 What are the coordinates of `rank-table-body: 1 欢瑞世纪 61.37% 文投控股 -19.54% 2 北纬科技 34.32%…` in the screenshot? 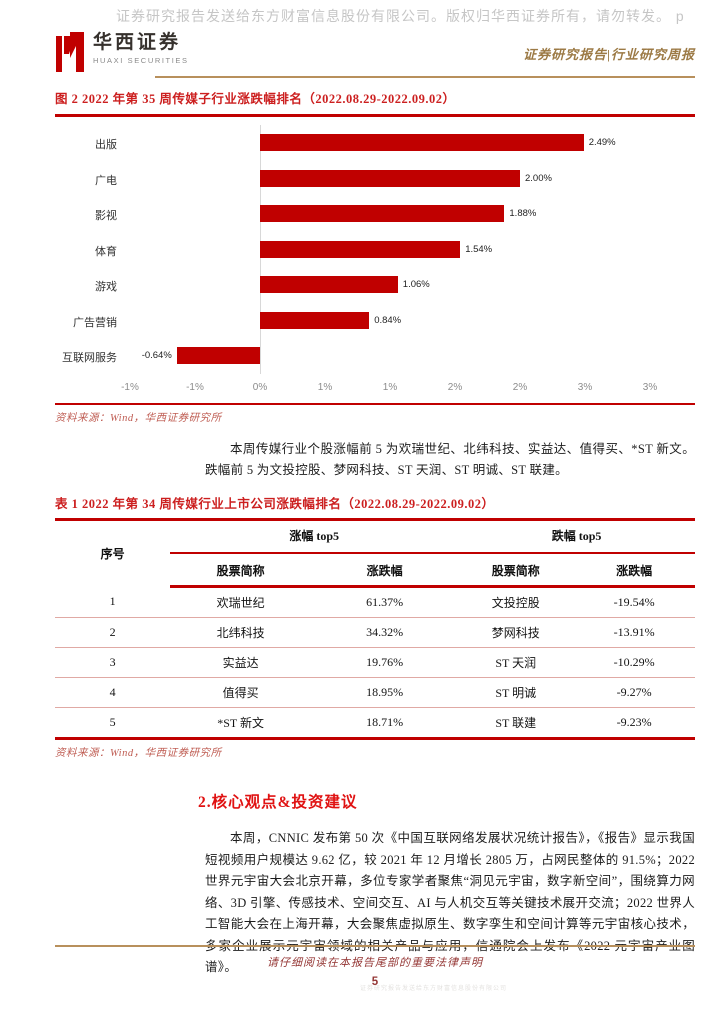 It's located at (375, 663).